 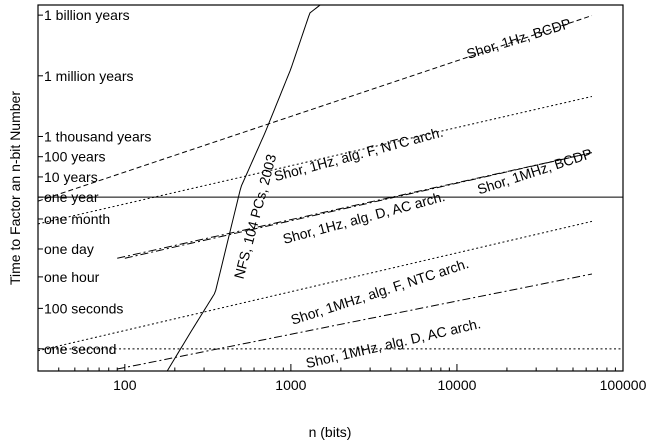 What do you see at coordinates (125, 385) in the screenshot?
I see `x-tick-label: 100` at bounding box center [125, 385].